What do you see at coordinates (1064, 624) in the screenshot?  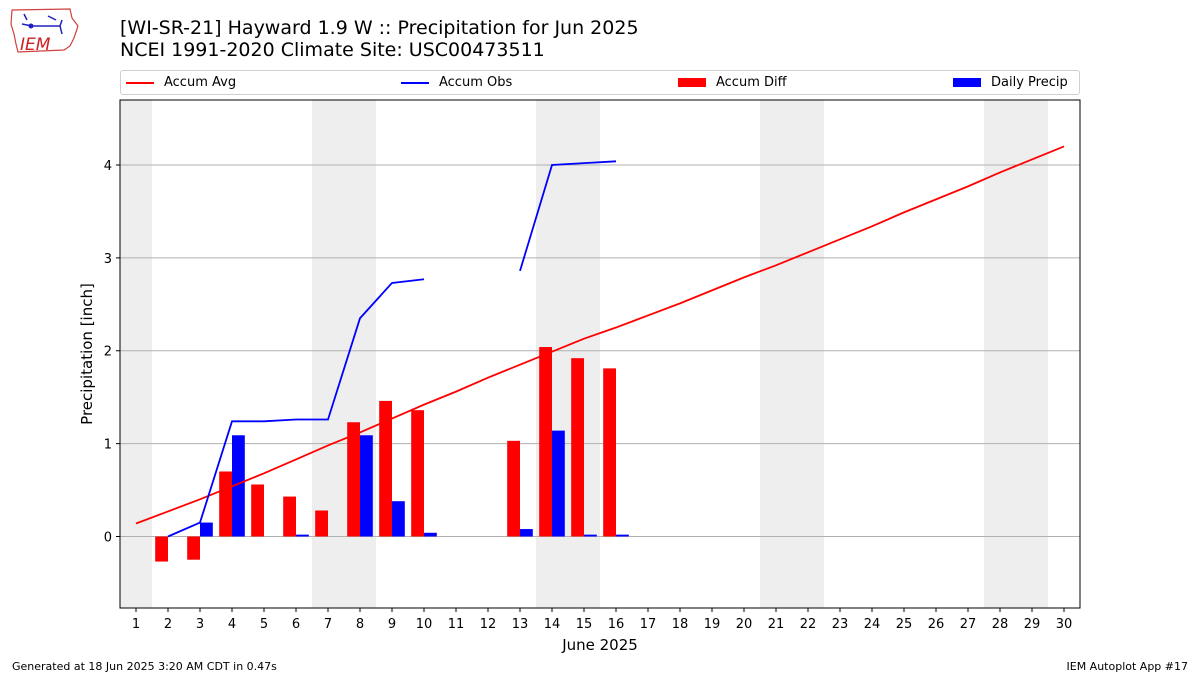 I see `x-tick-label: 30` at bounding box center [1064, 624].